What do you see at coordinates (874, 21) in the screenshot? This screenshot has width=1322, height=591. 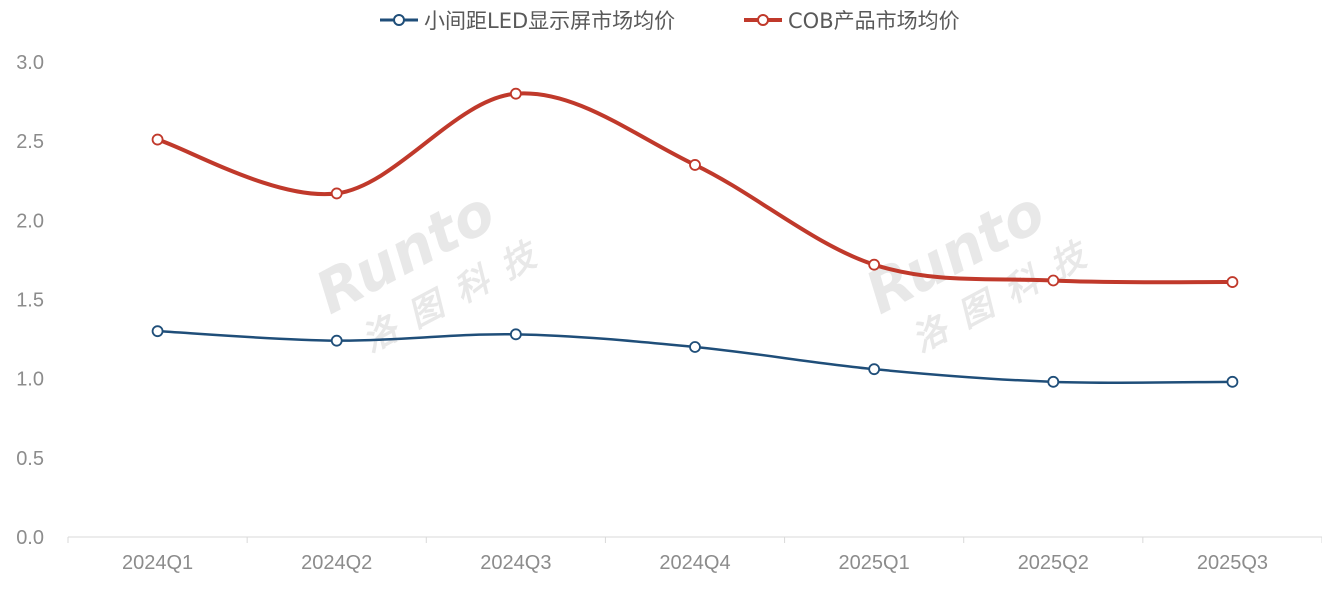 I see `legend-label: COB产品市场均价` at bounding box center [874, 21].